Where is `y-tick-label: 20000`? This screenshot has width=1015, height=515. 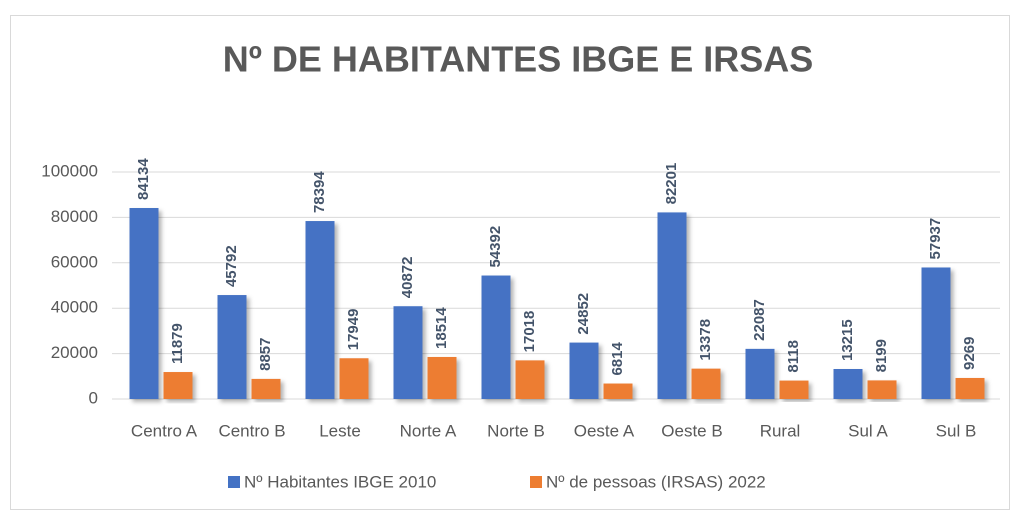 y-tick-label: 20000 is located at coordinates (74, 352).